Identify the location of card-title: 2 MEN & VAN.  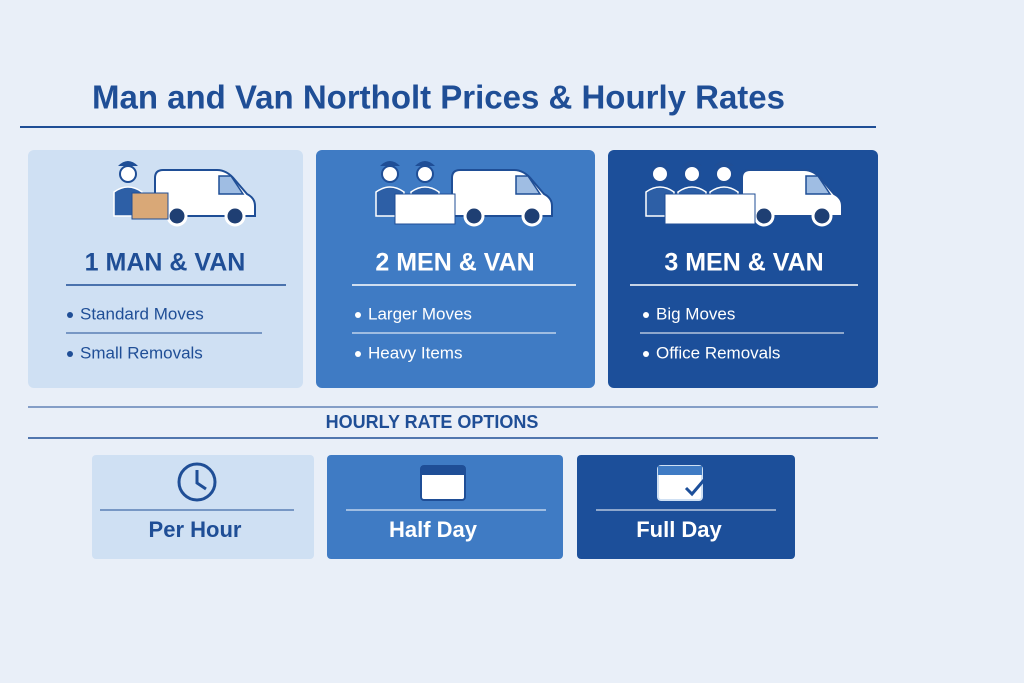
(454, 263).